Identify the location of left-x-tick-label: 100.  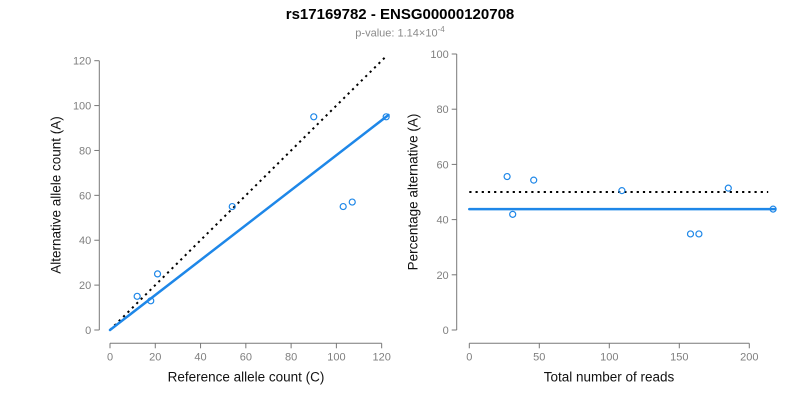
(336, 357).